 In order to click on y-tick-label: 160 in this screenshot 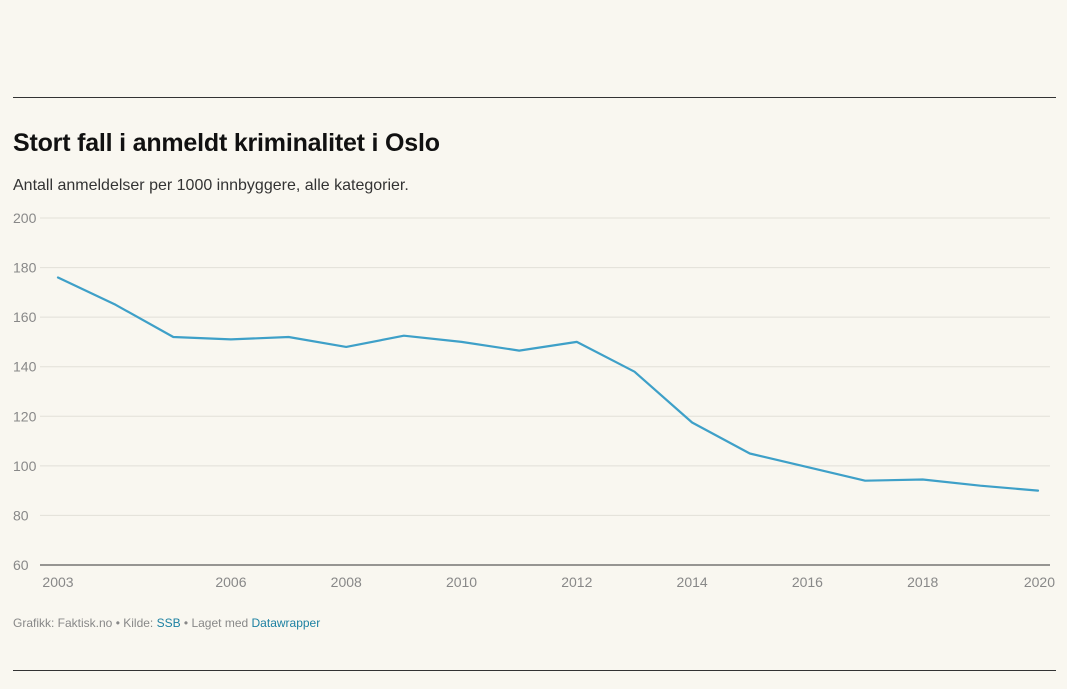, I will do `click(25, 317)`.